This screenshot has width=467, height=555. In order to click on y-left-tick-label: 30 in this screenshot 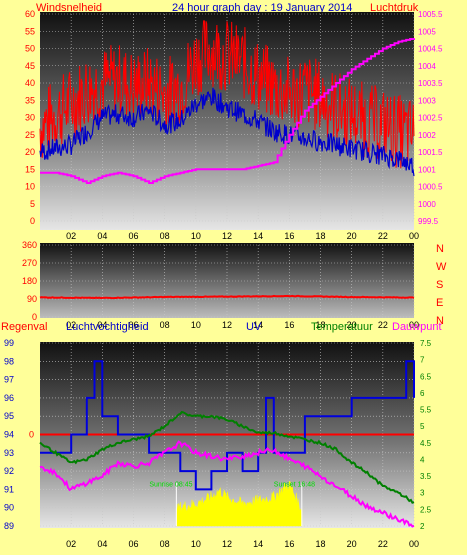, I will do `click(30, 118)`.